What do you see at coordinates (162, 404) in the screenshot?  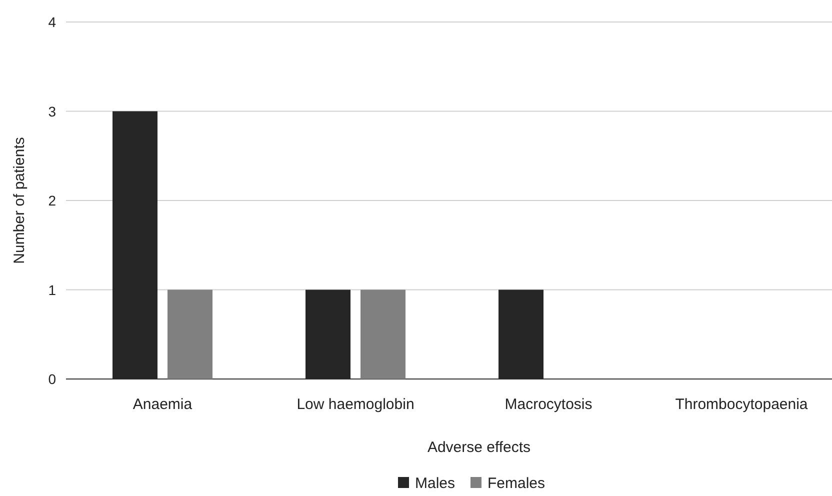 I see `x-tick-label: Anaemia` at bounding box center [162, 404].